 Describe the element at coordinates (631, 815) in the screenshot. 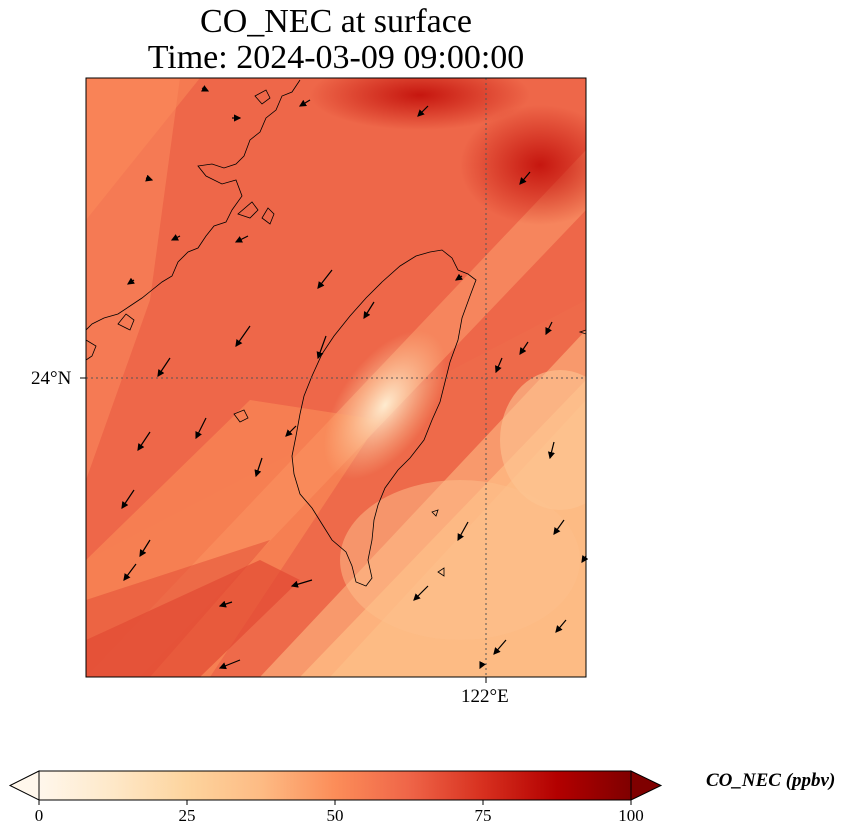

I see `colorbar-tick-label: 100` at that location.